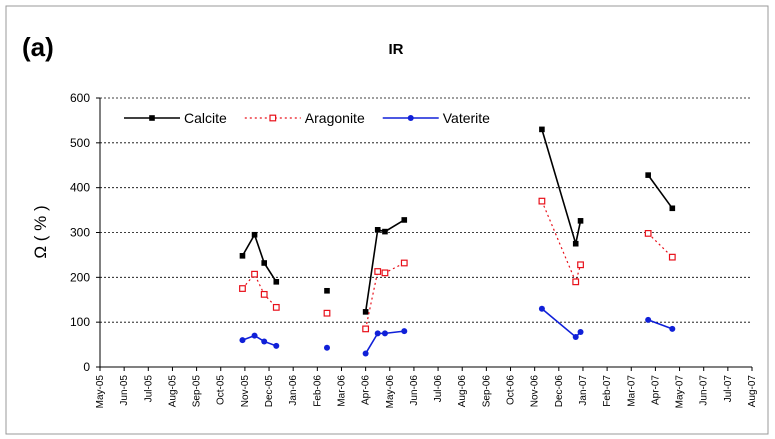 Image resolution: width=775 pixels, height=439 pixels. What do you see at coordinates (457, 331) in the screenshot?
I see `series-line` at bounding box center [457, 331].